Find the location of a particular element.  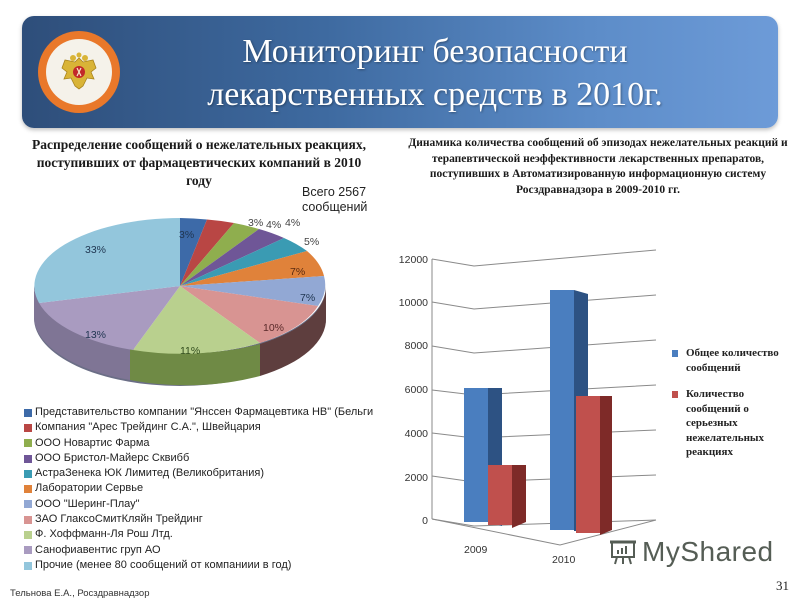

russian-coat-of-arms-icon is located at coordinates (79, 71).